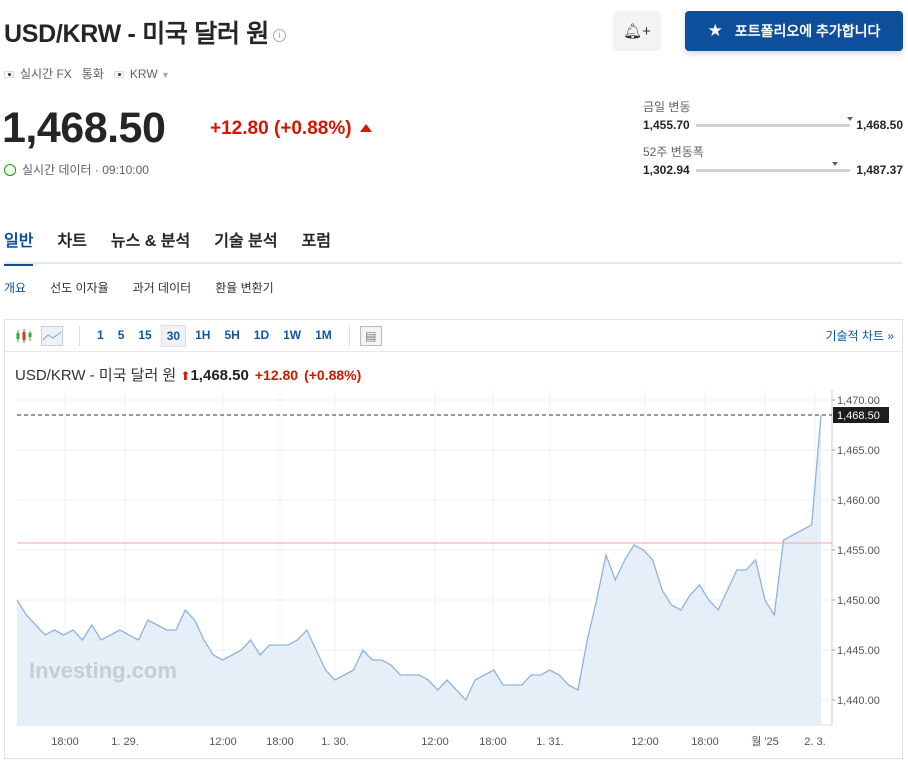  I want to click on clock-icon, so click(10, 169).